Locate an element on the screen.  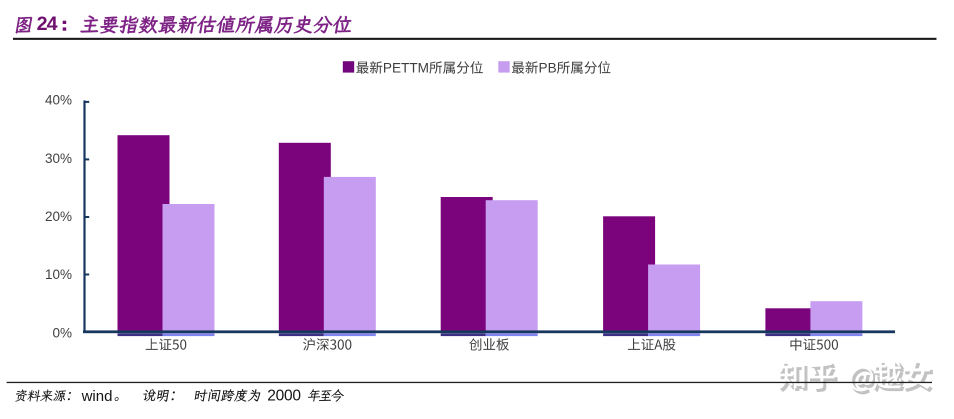
svg-text: 20% is located at coordinates (58, 216).